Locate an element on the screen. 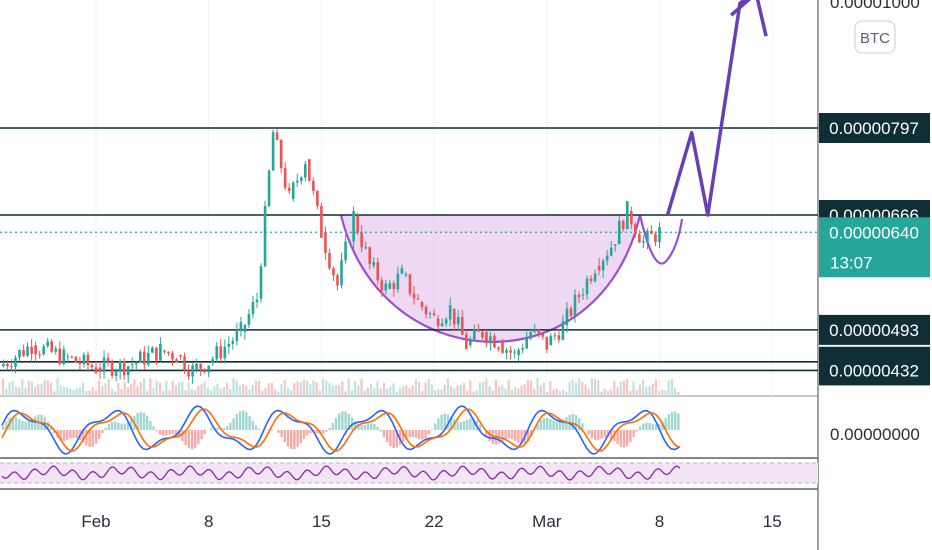  price-axis: 0.00001000 is located at coordinates (875, 6).